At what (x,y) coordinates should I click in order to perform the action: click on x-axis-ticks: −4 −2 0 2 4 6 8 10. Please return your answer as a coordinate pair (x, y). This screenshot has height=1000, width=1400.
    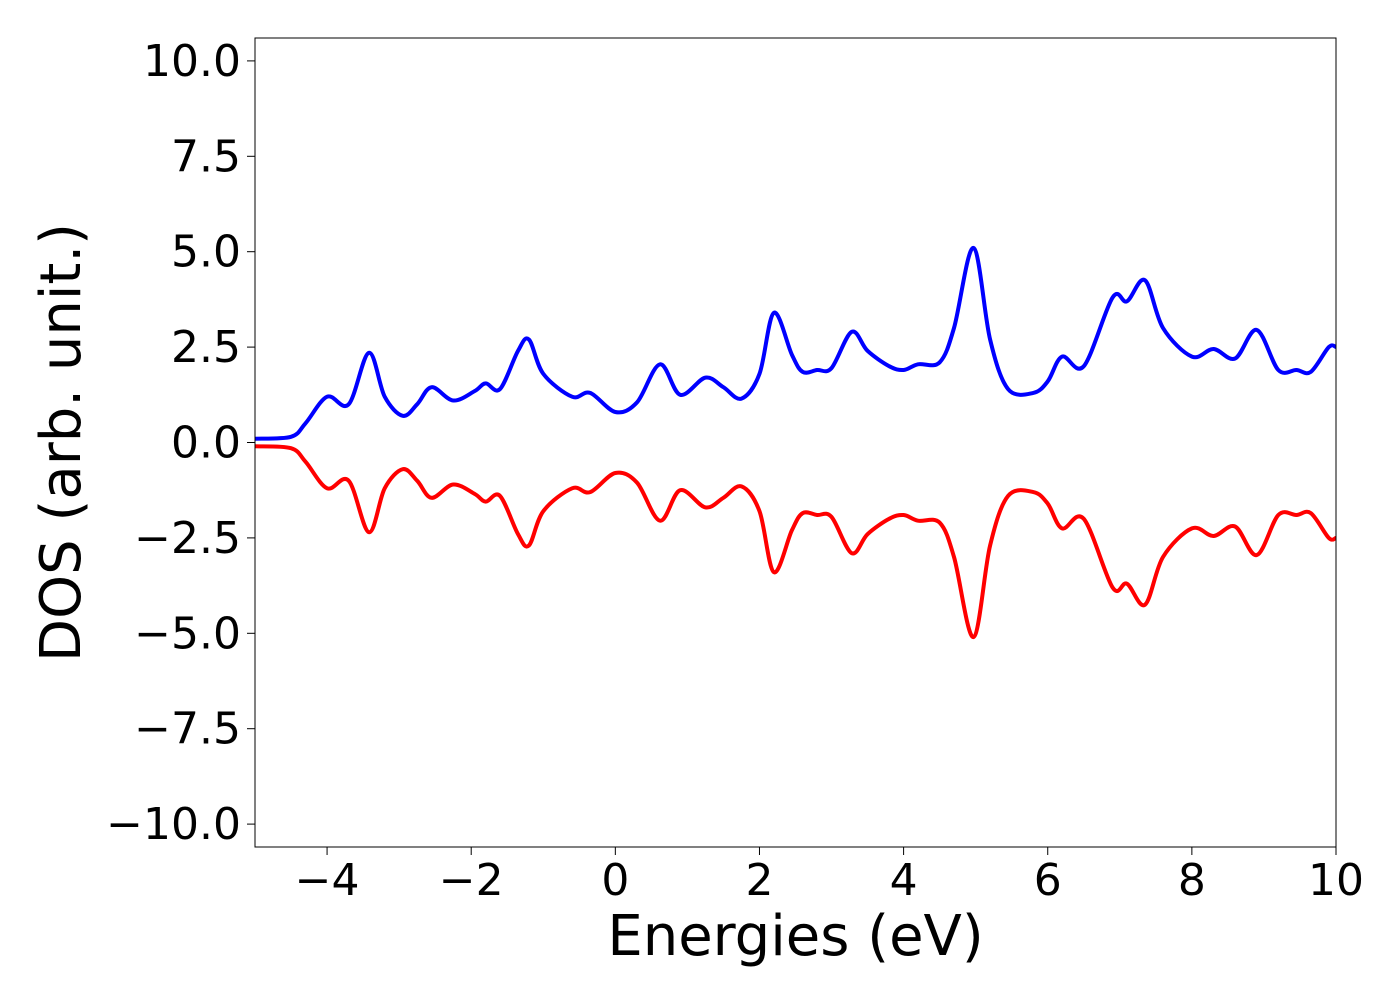
    Looking at the image, I should click on (829, 876).